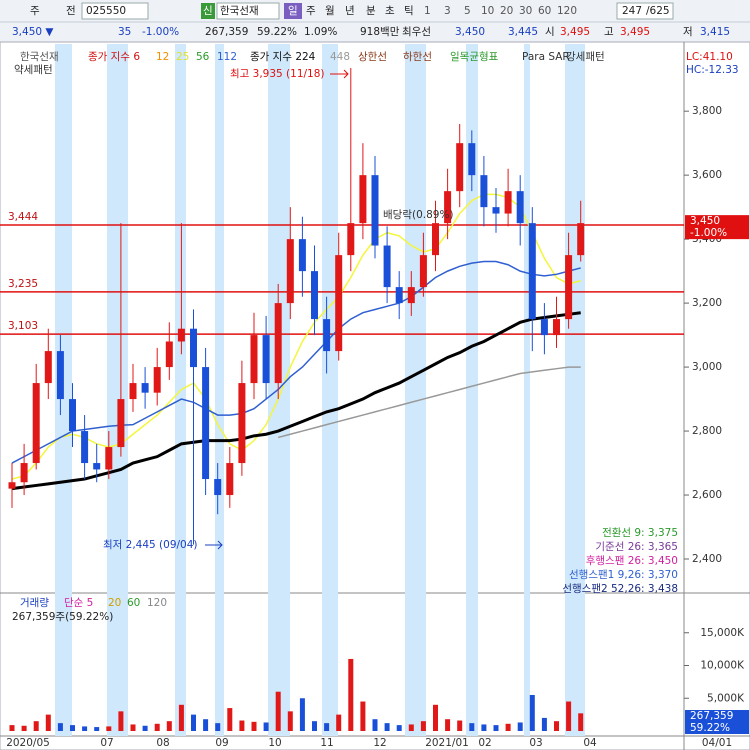 The height and width of the screenshot is (750, 750). Describe the element at coordinates (707, 559) in the screenshot. I see `y-tick-label: 2,400` at that location.